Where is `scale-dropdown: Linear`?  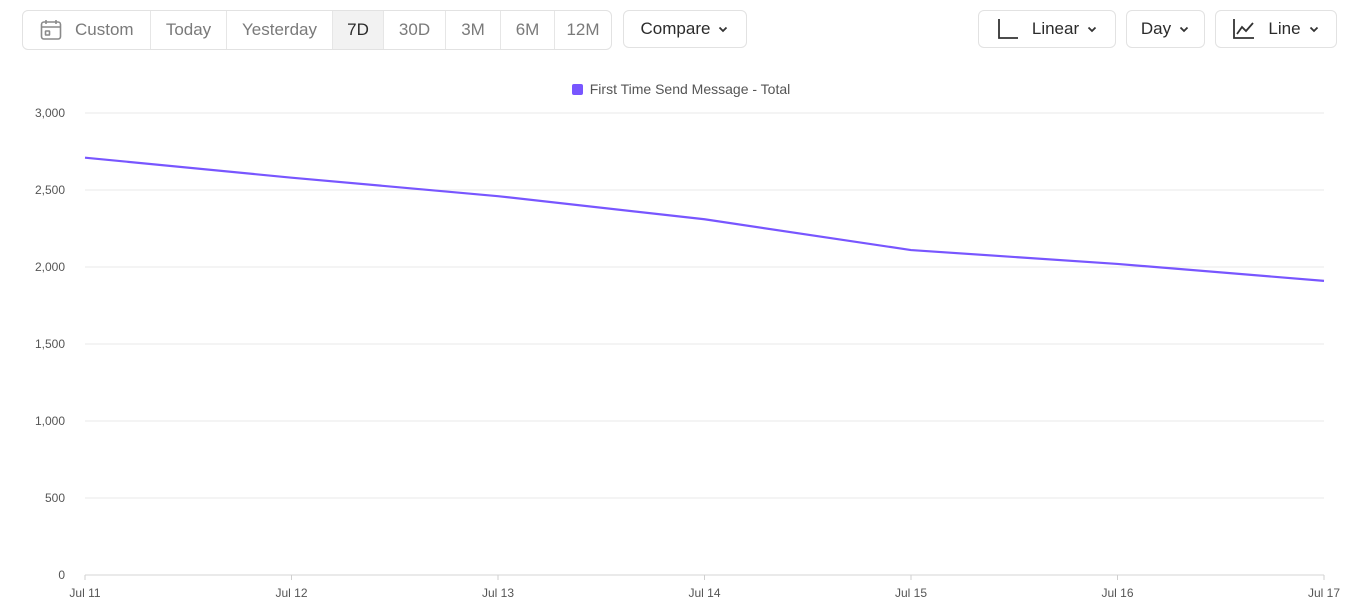
scale-dropdown: Linear is located at coordinates (1047, 29).